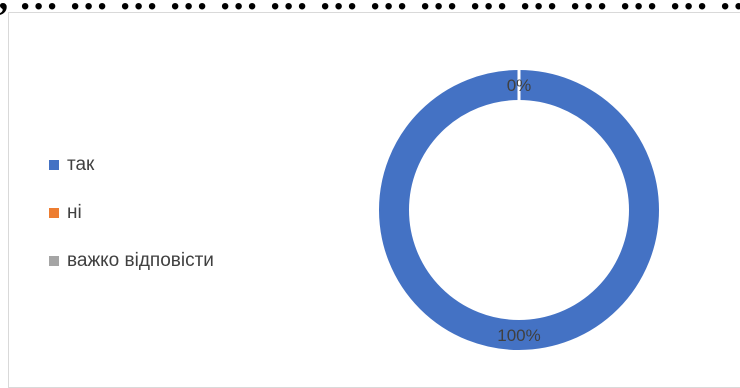 The image size is (740, 388). What do you see at coordinates (518, 335) in the screenshot?
I see `data-label-tak: 100%` at bounding box center [518, 335].